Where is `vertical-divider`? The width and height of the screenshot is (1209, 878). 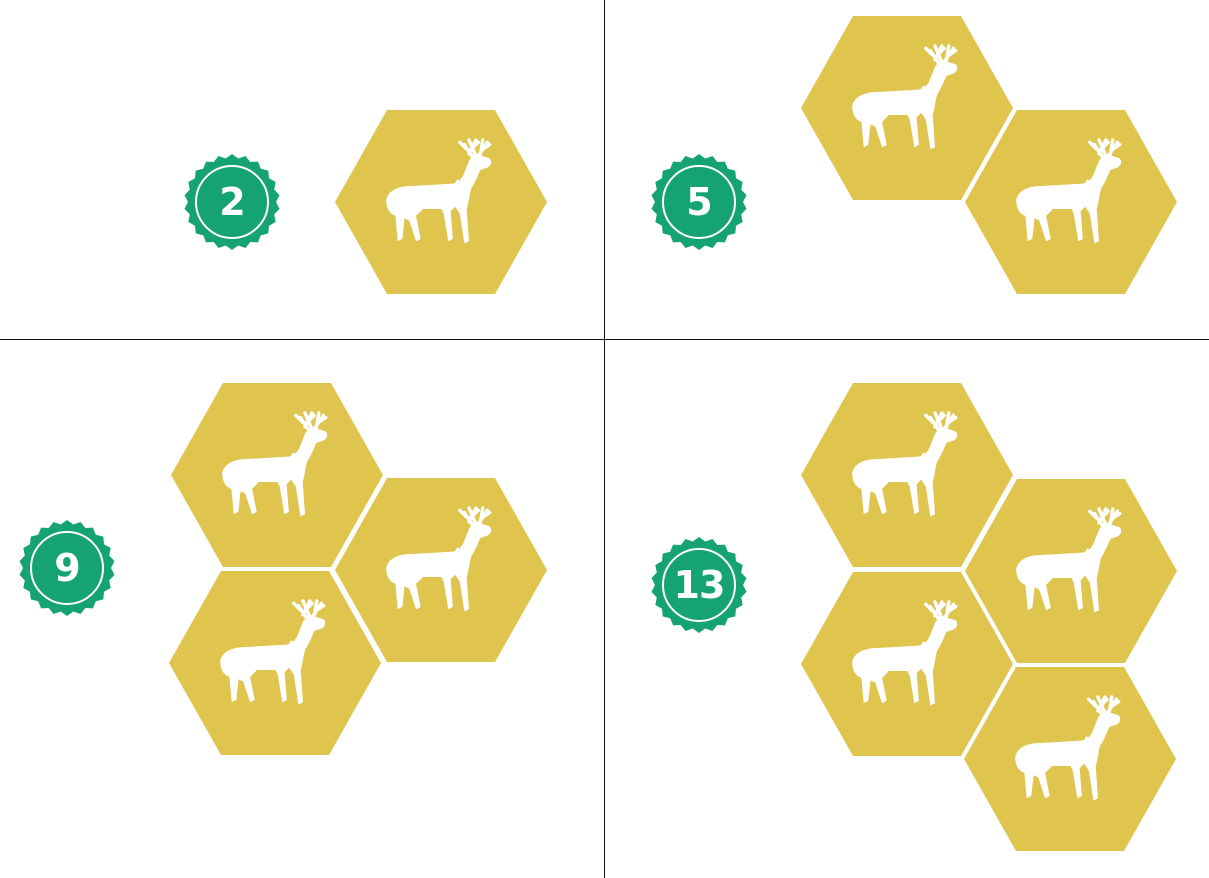 vertical-divider is located at coordinates (604, 439).